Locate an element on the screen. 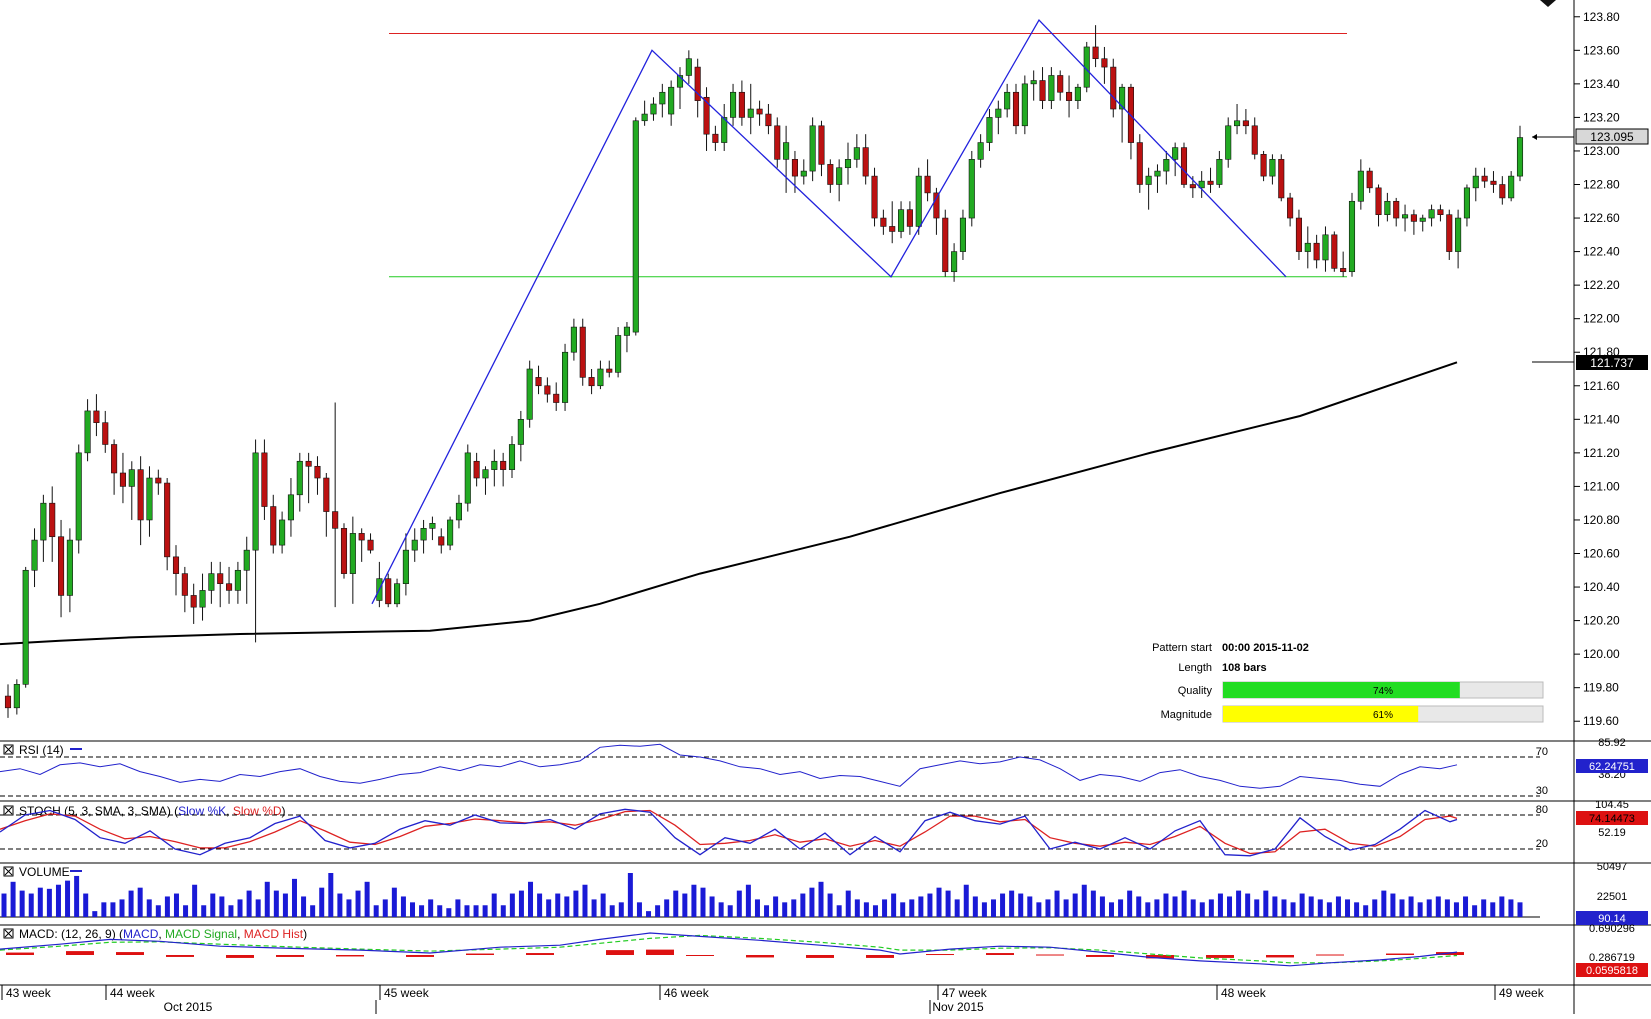 Image resolution: width=1651 pixels, height=1019 pixels. volume-close-icon is located at coordinates (8, 871).